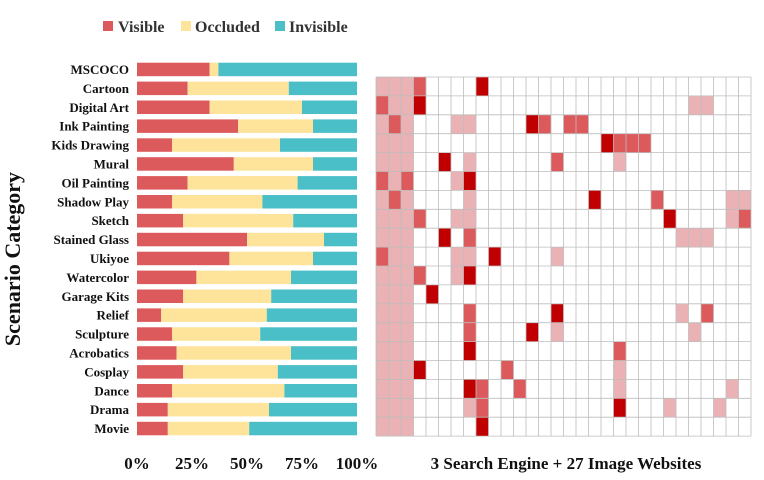 The width and height of the screenshot is (764, 480). Describe the element at coordinates (94, 126) in the screenshot. I see `category-label-ink-painting: Ink Painting` at that location.